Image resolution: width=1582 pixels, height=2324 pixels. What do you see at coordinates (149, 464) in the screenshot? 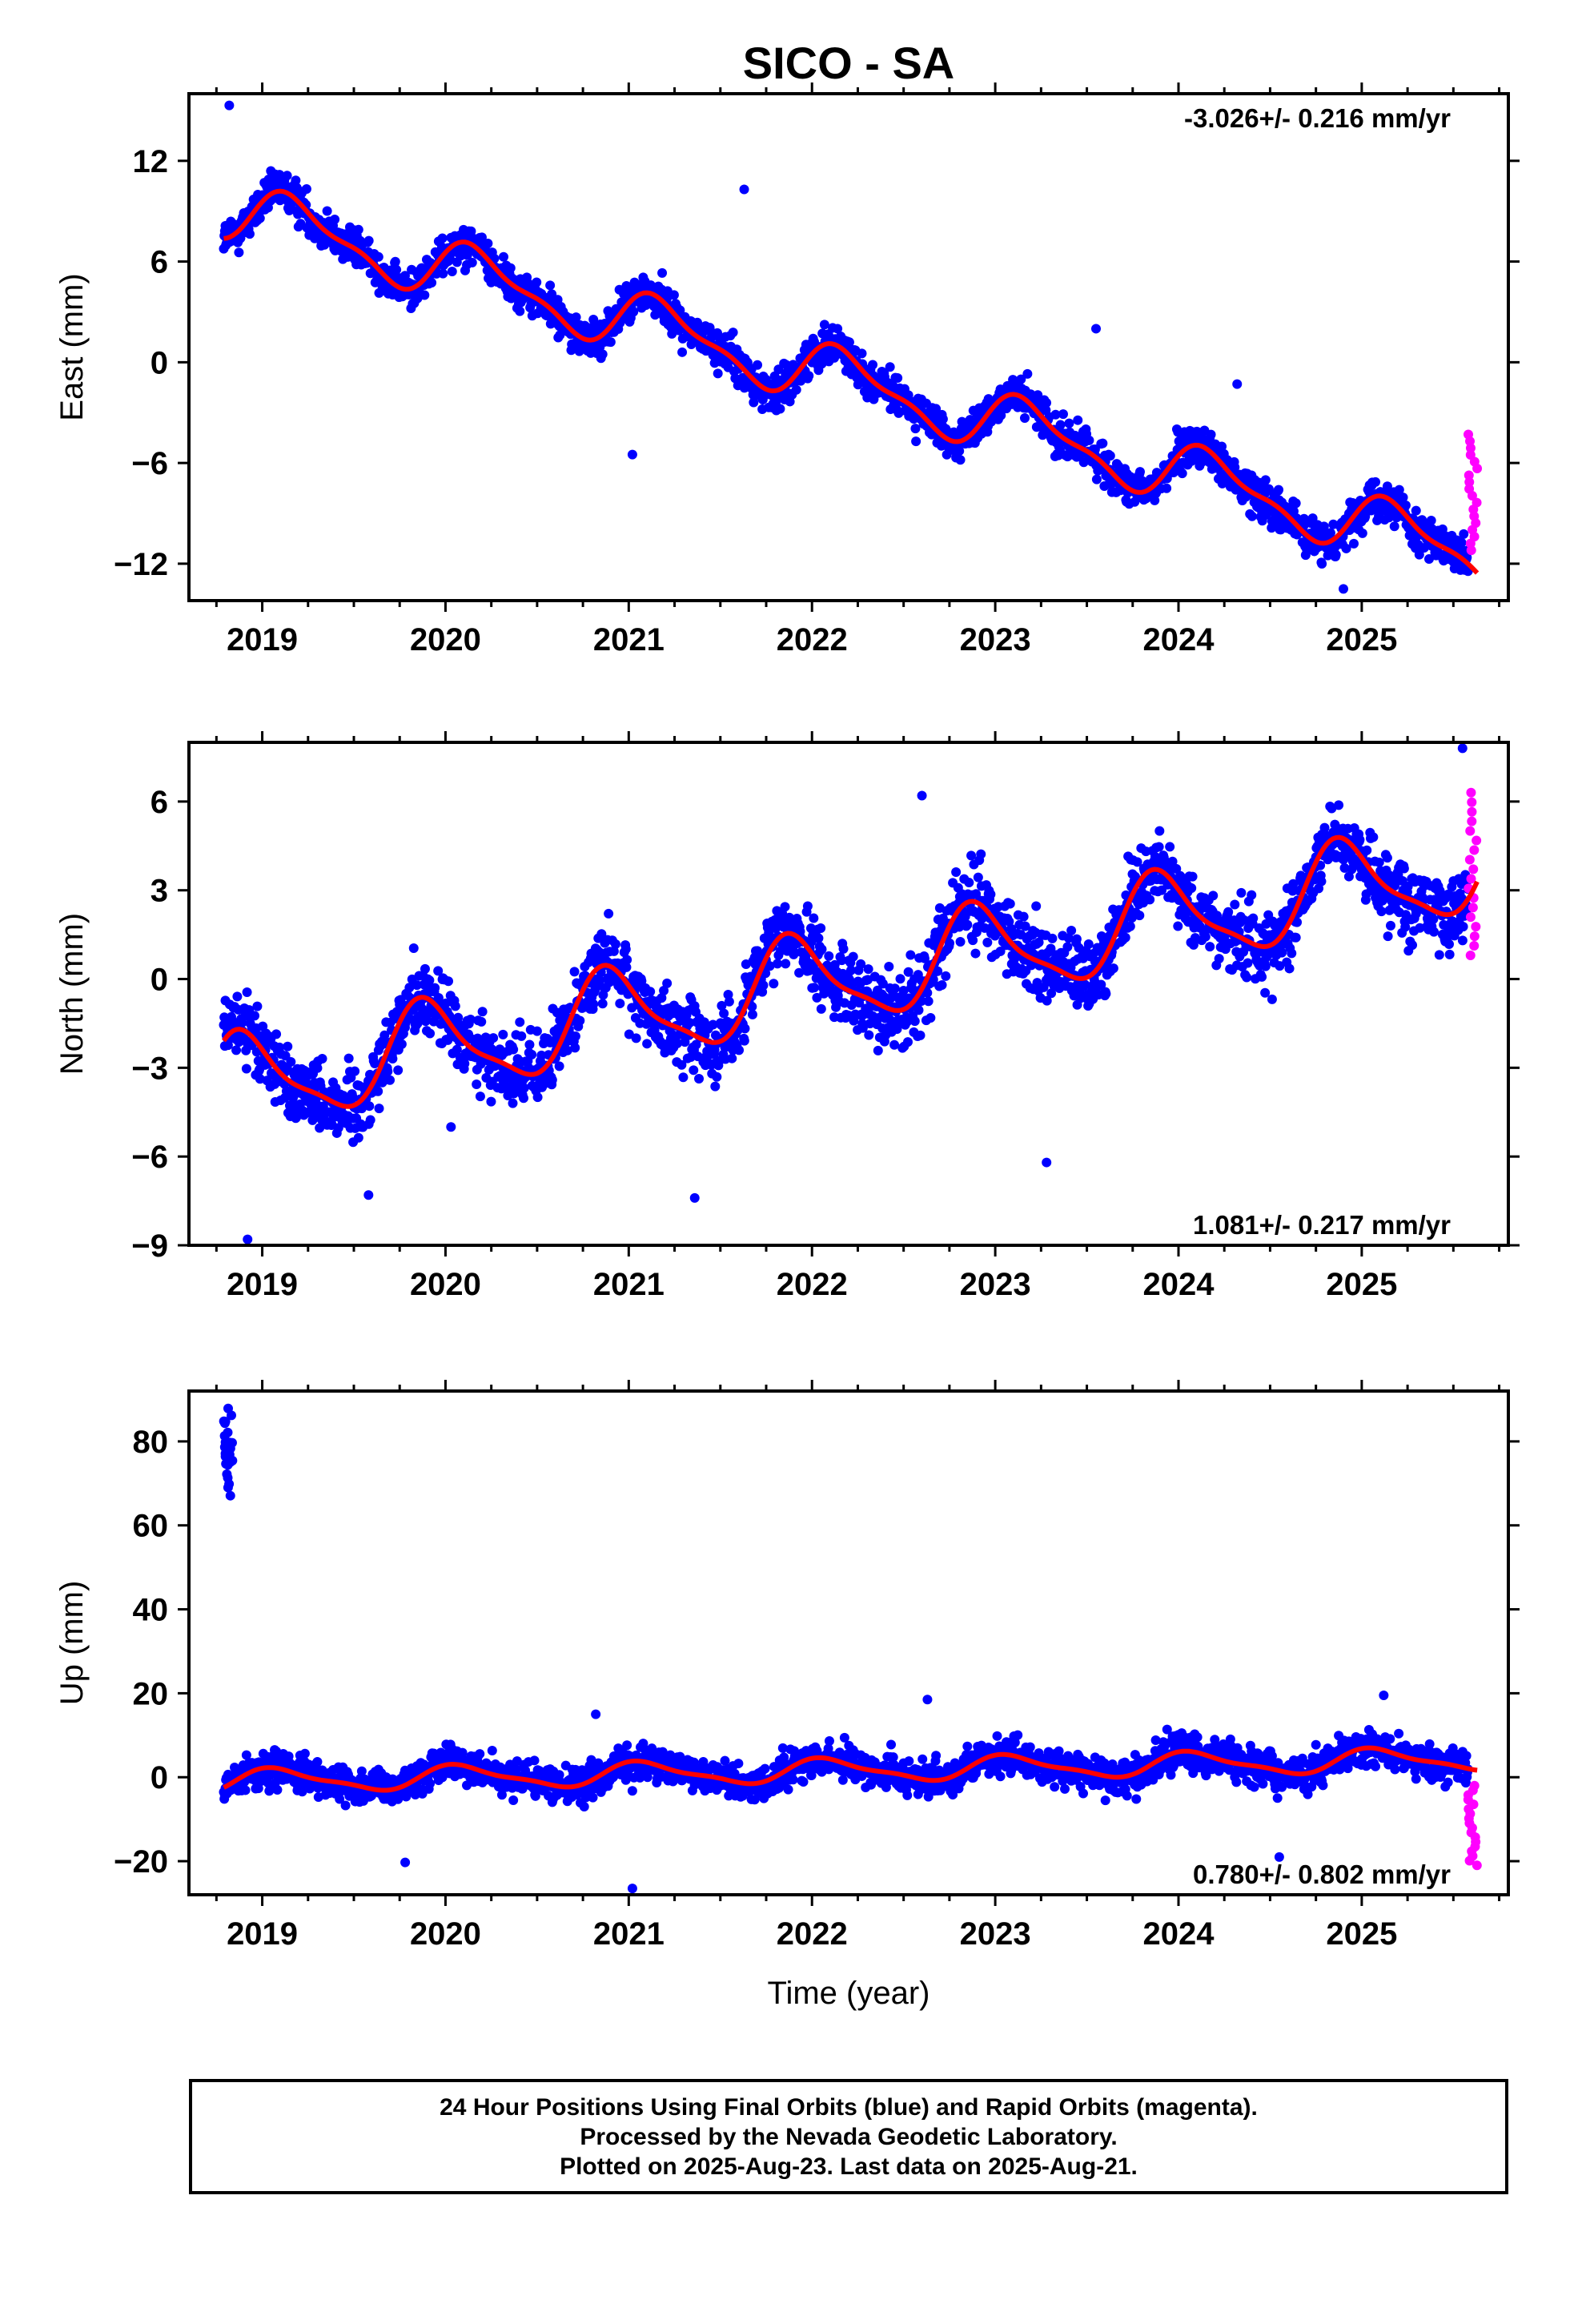
I see `y-tick-label: −6` at bounding box center [149, 464].